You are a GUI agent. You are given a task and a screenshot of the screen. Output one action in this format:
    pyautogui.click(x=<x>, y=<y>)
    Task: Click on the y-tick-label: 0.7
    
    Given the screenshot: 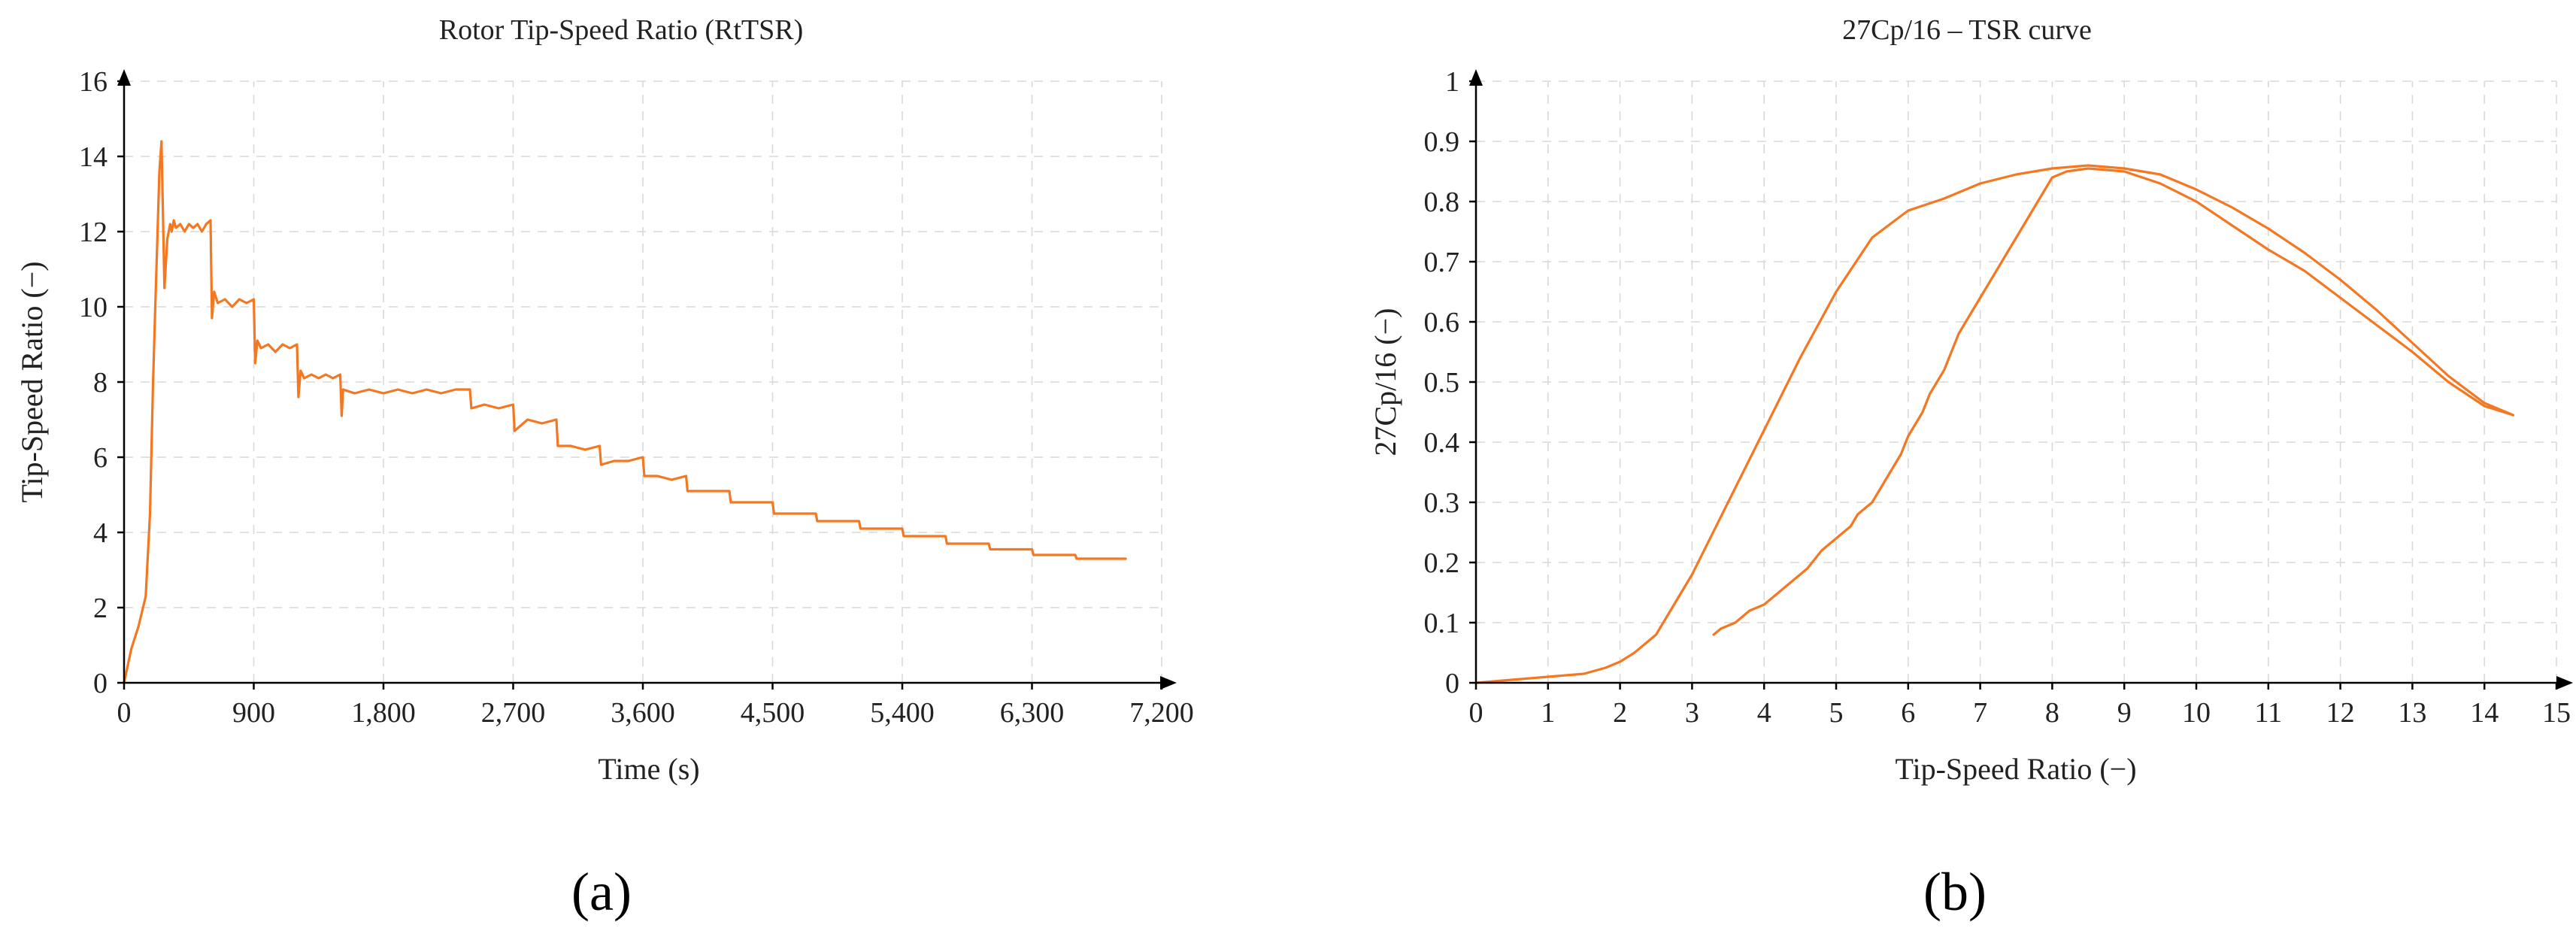 What is the action you would take?
    pyautogui.click(x=1442, y=262)
    